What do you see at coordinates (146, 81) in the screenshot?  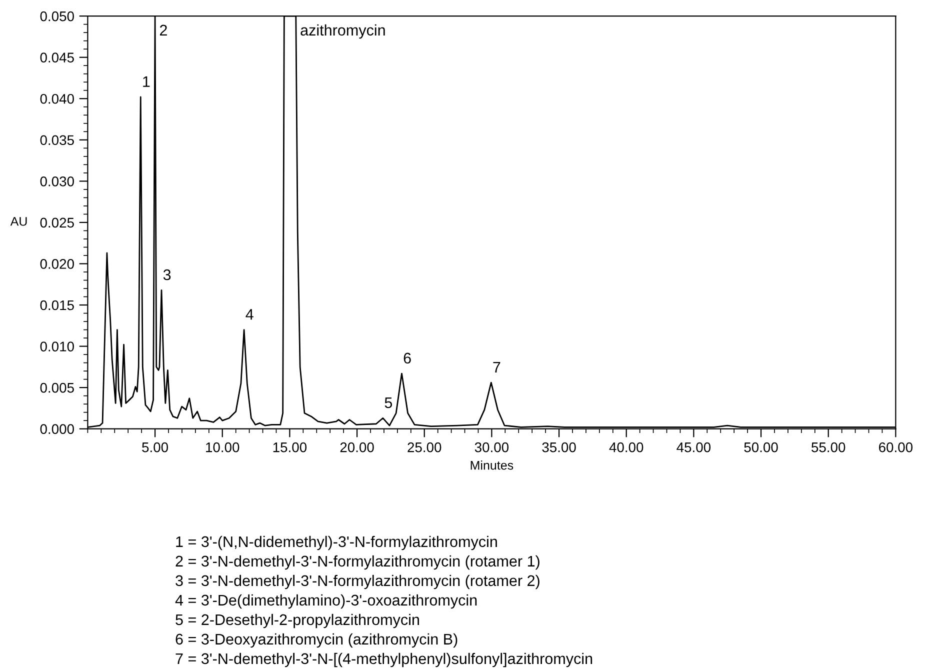 I see `annotation: 1` at bounding box center [146, 81].